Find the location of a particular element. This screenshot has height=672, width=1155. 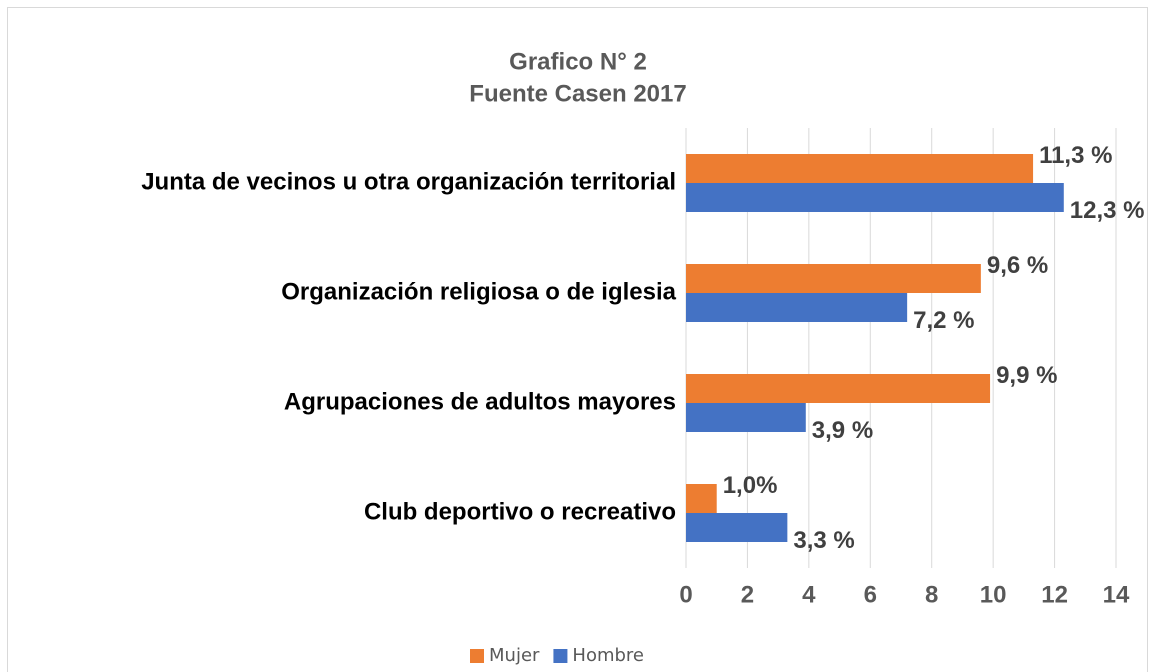

value-label: 9,6 % is located at coordinates (1017, 265).